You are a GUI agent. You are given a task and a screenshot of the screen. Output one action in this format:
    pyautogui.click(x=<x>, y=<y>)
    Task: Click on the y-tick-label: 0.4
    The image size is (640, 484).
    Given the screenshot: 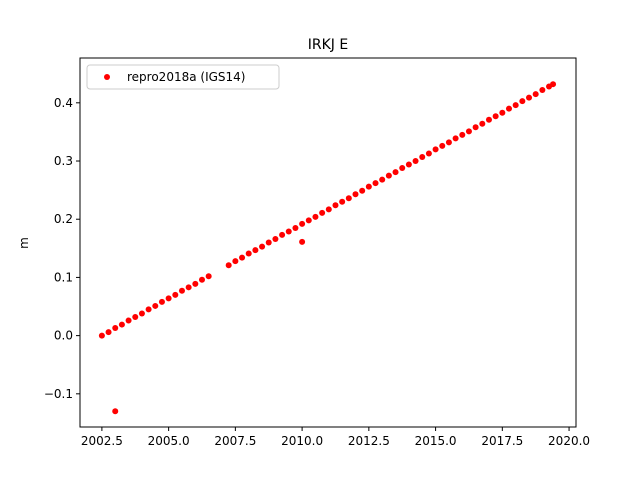 What is the action you would take?
    pyautogui.click(x=63, y=103)
    